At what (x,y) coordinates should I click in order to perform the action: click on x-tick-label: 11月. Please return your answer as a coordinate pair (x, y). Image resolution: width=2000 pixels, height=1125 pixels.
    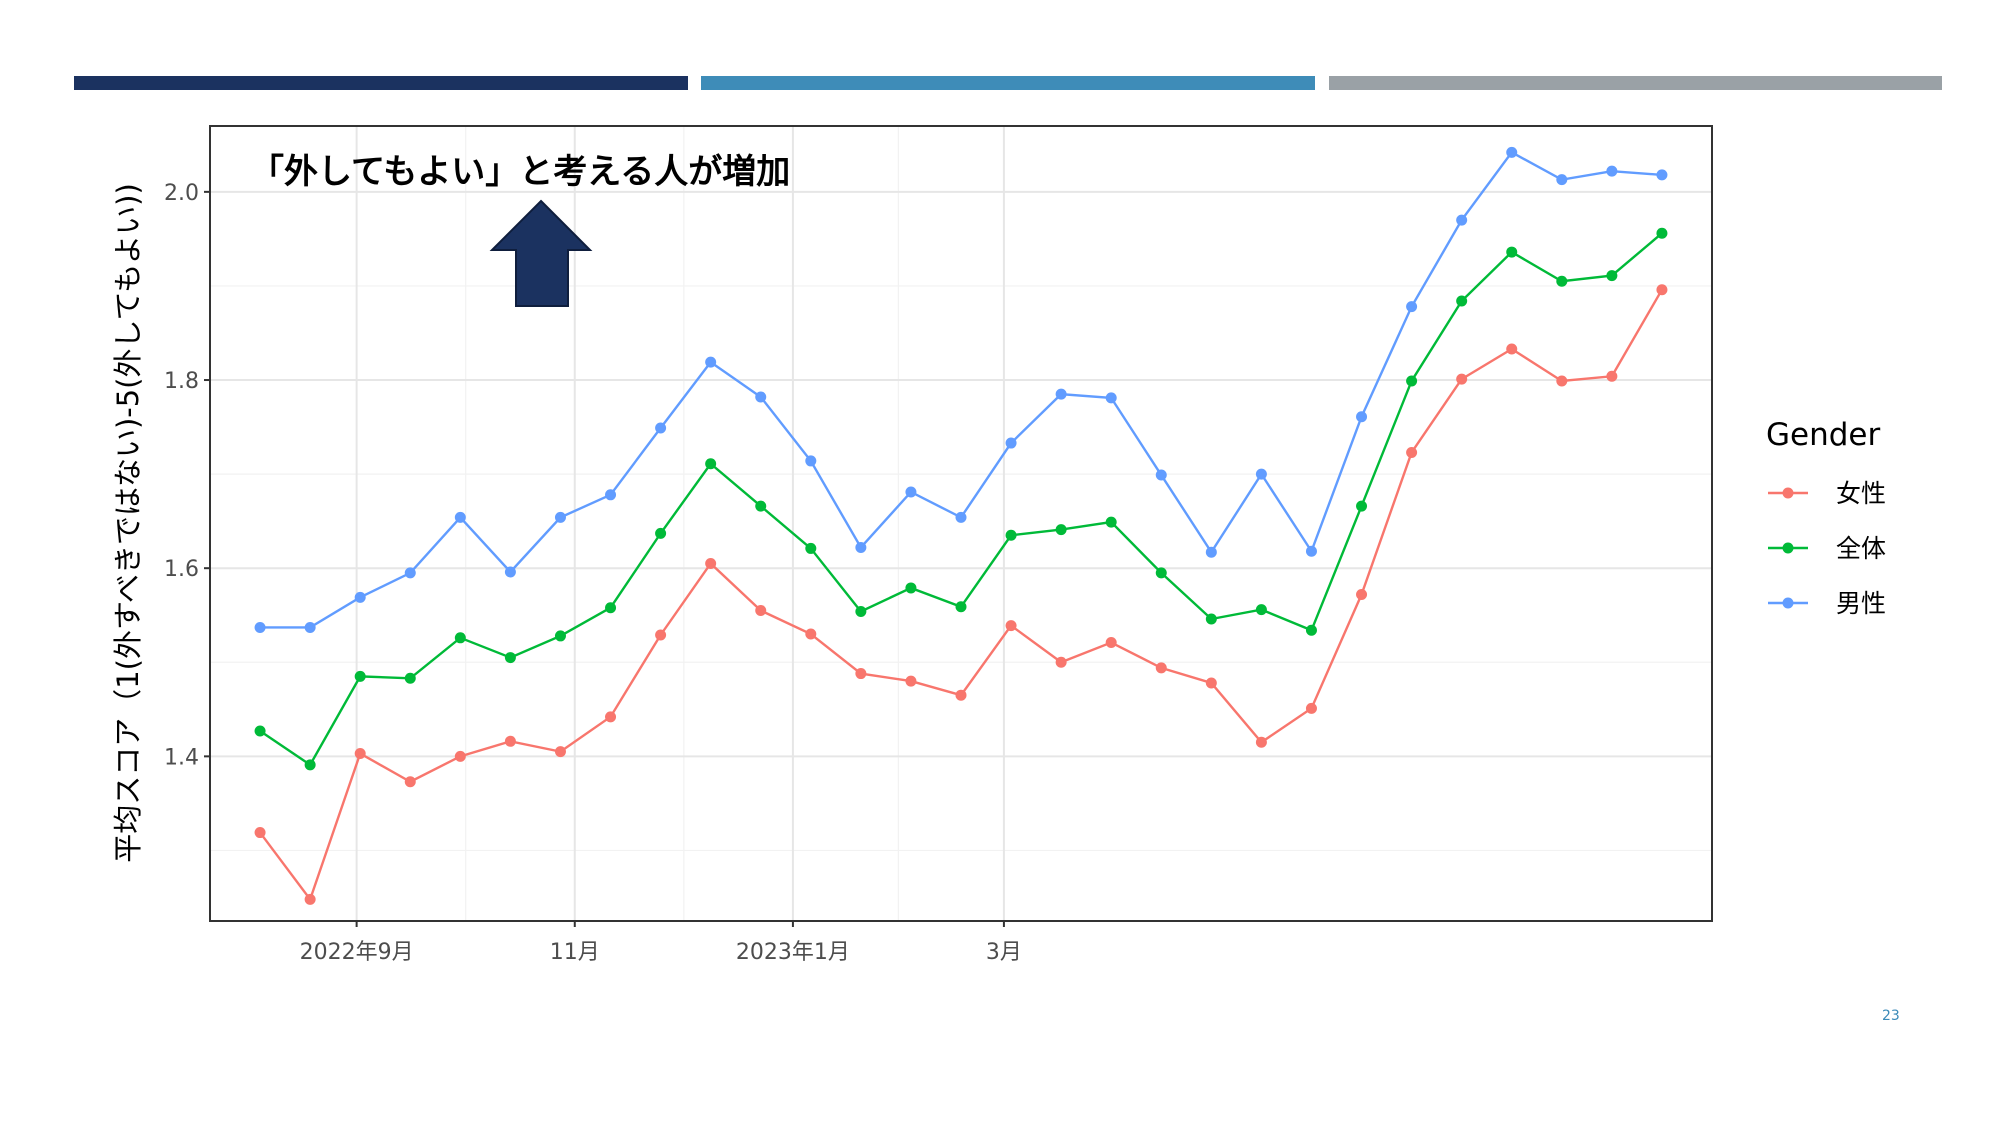
    Looking at the image, I should click on (575, 952).